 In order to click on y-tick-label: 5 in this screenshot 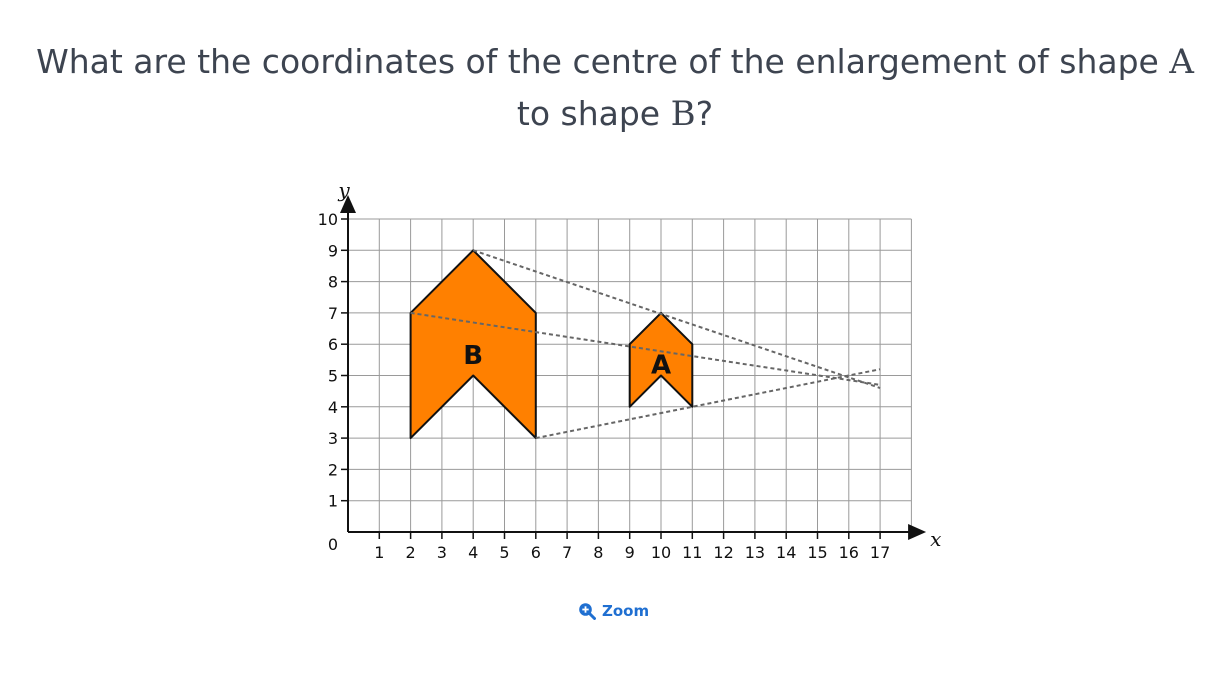, I will do `click(333, 376)`.